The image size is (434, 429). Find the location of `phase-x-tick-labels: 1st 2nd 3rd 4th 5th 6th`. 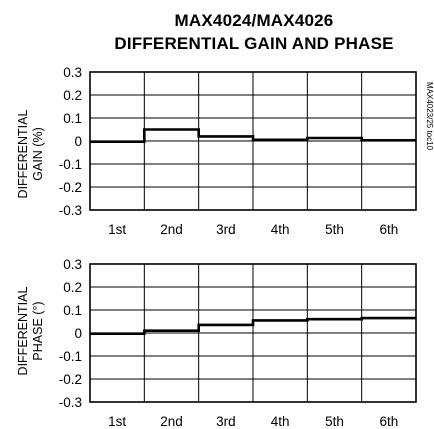

phase-x-tick-labels: 1st 2nd 3rd 4th 5th 6th is located at coordinates (253, 421).